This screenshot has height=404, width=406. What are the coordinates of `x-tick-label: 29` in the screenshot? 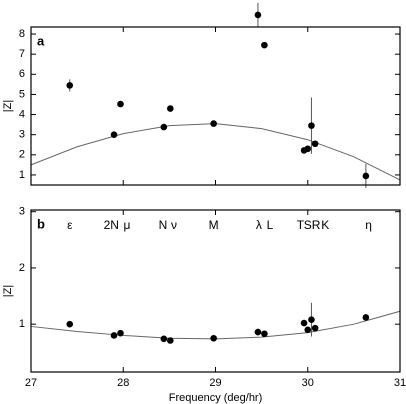 It's located at (215, 383).